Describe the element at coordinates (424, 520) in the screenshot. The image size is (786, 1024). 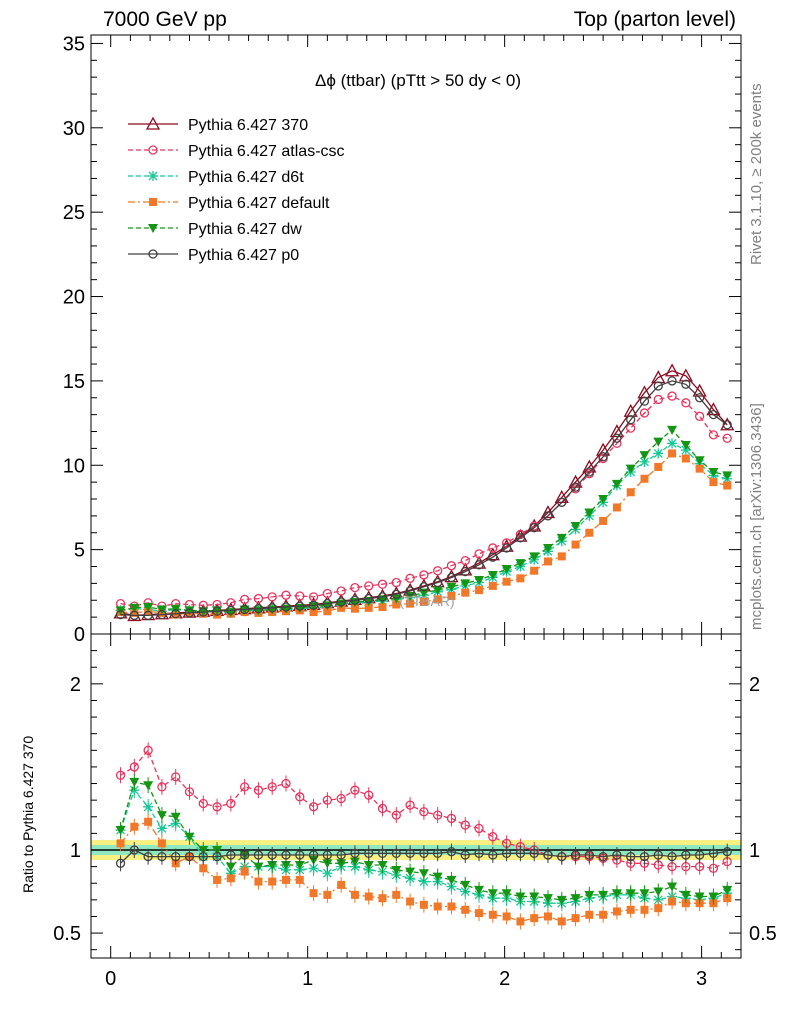
I see `series-line` at that location.